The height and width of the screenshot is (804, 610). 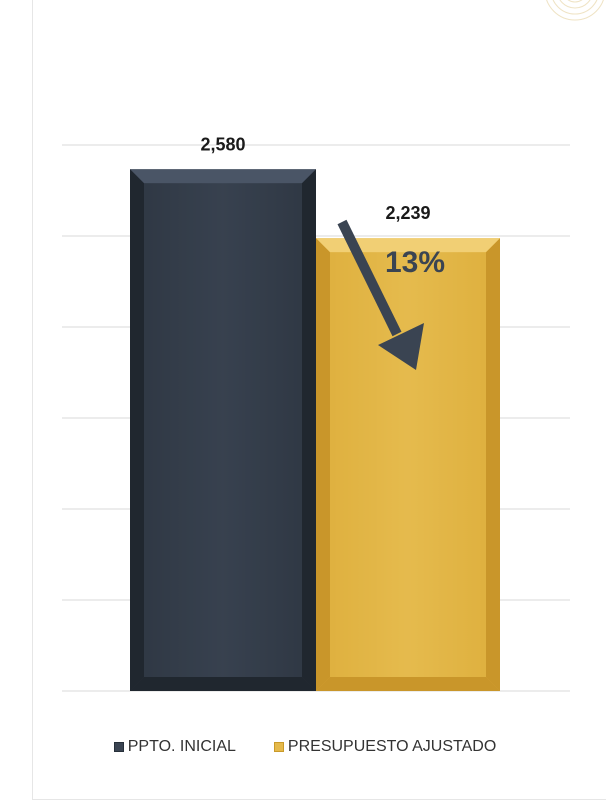 I want to click on data-label: 2,580, so click(x=222, y=144).